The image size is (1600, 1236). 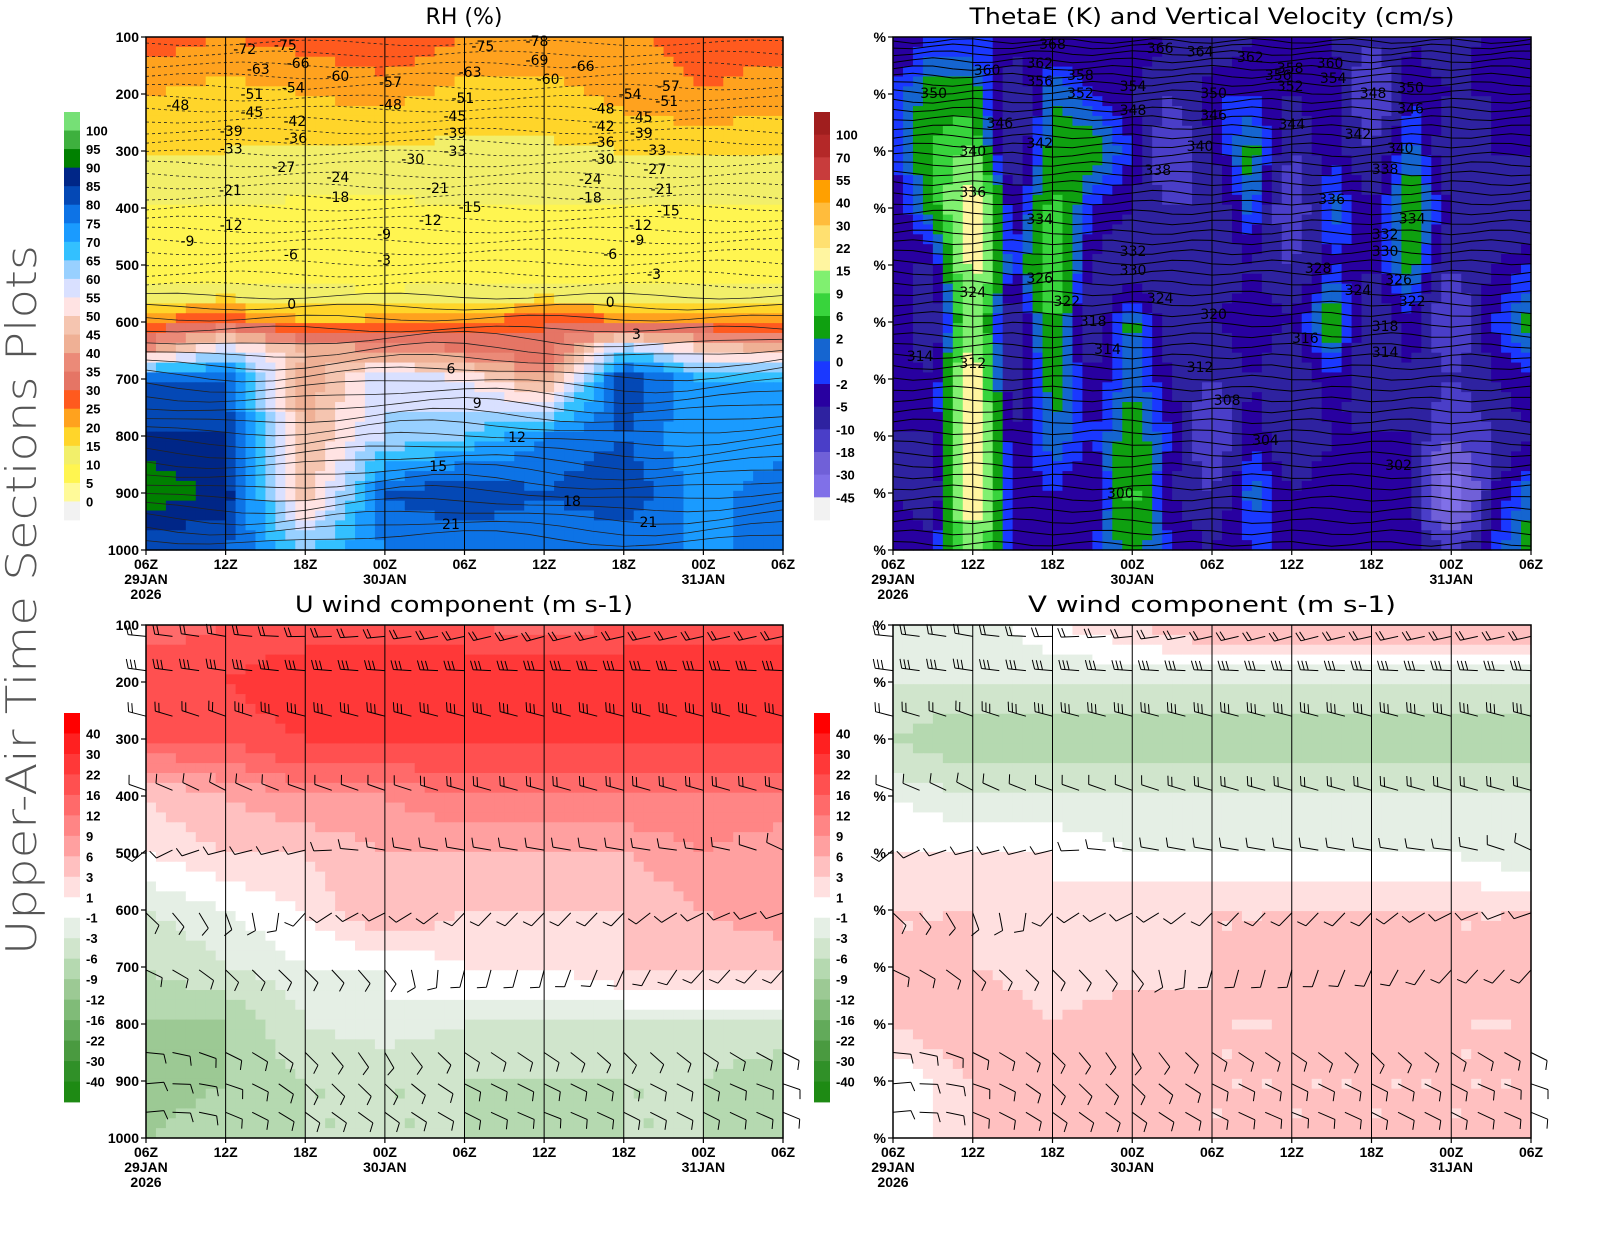 I want to click on colorbar-label: 85, so click(x=93, y=186).